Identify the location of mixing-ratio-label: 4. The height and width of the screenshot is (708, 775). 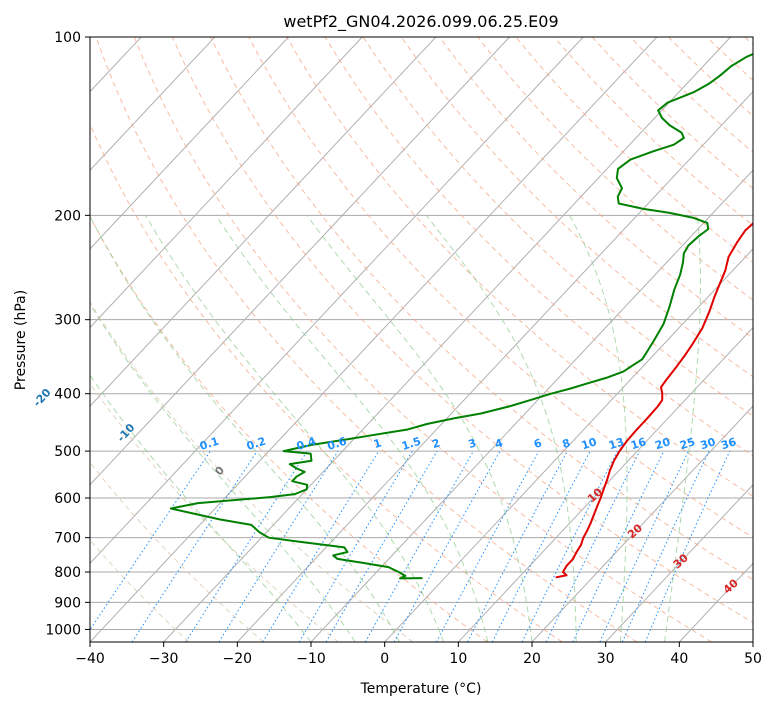
(499, 443).